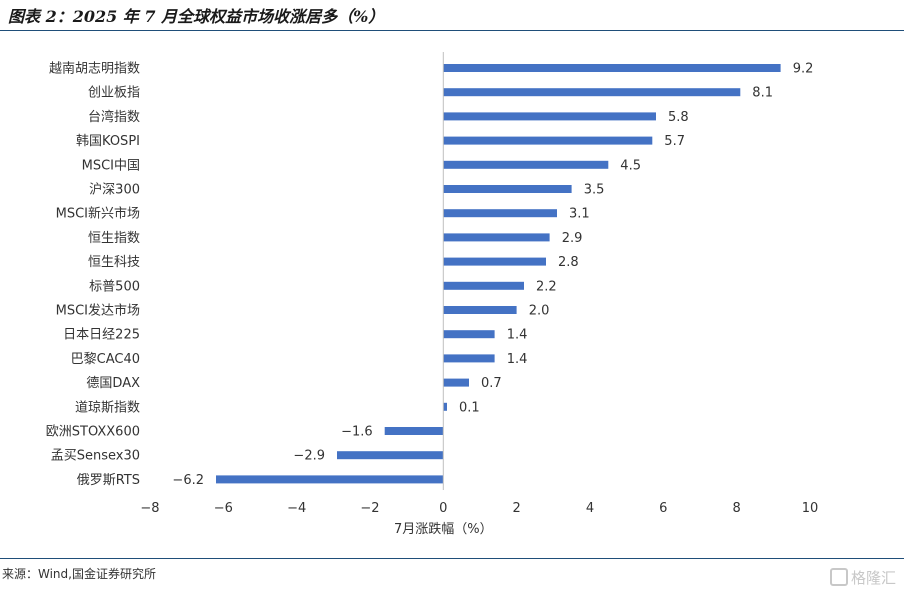 This screenshot has height=597, width=904. I want to click on value-label-14: 0.1, so click(469, 407).